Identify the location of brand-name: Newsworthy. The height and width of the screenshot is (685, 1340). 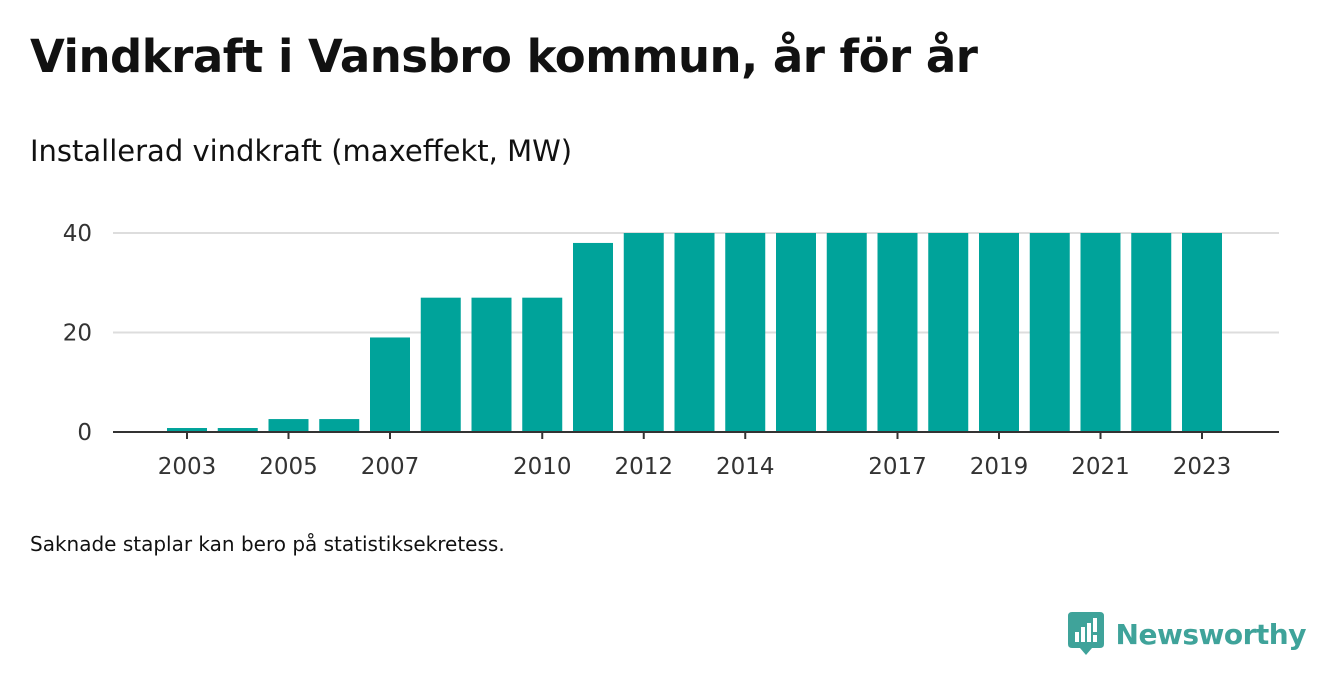
(1211, 634).